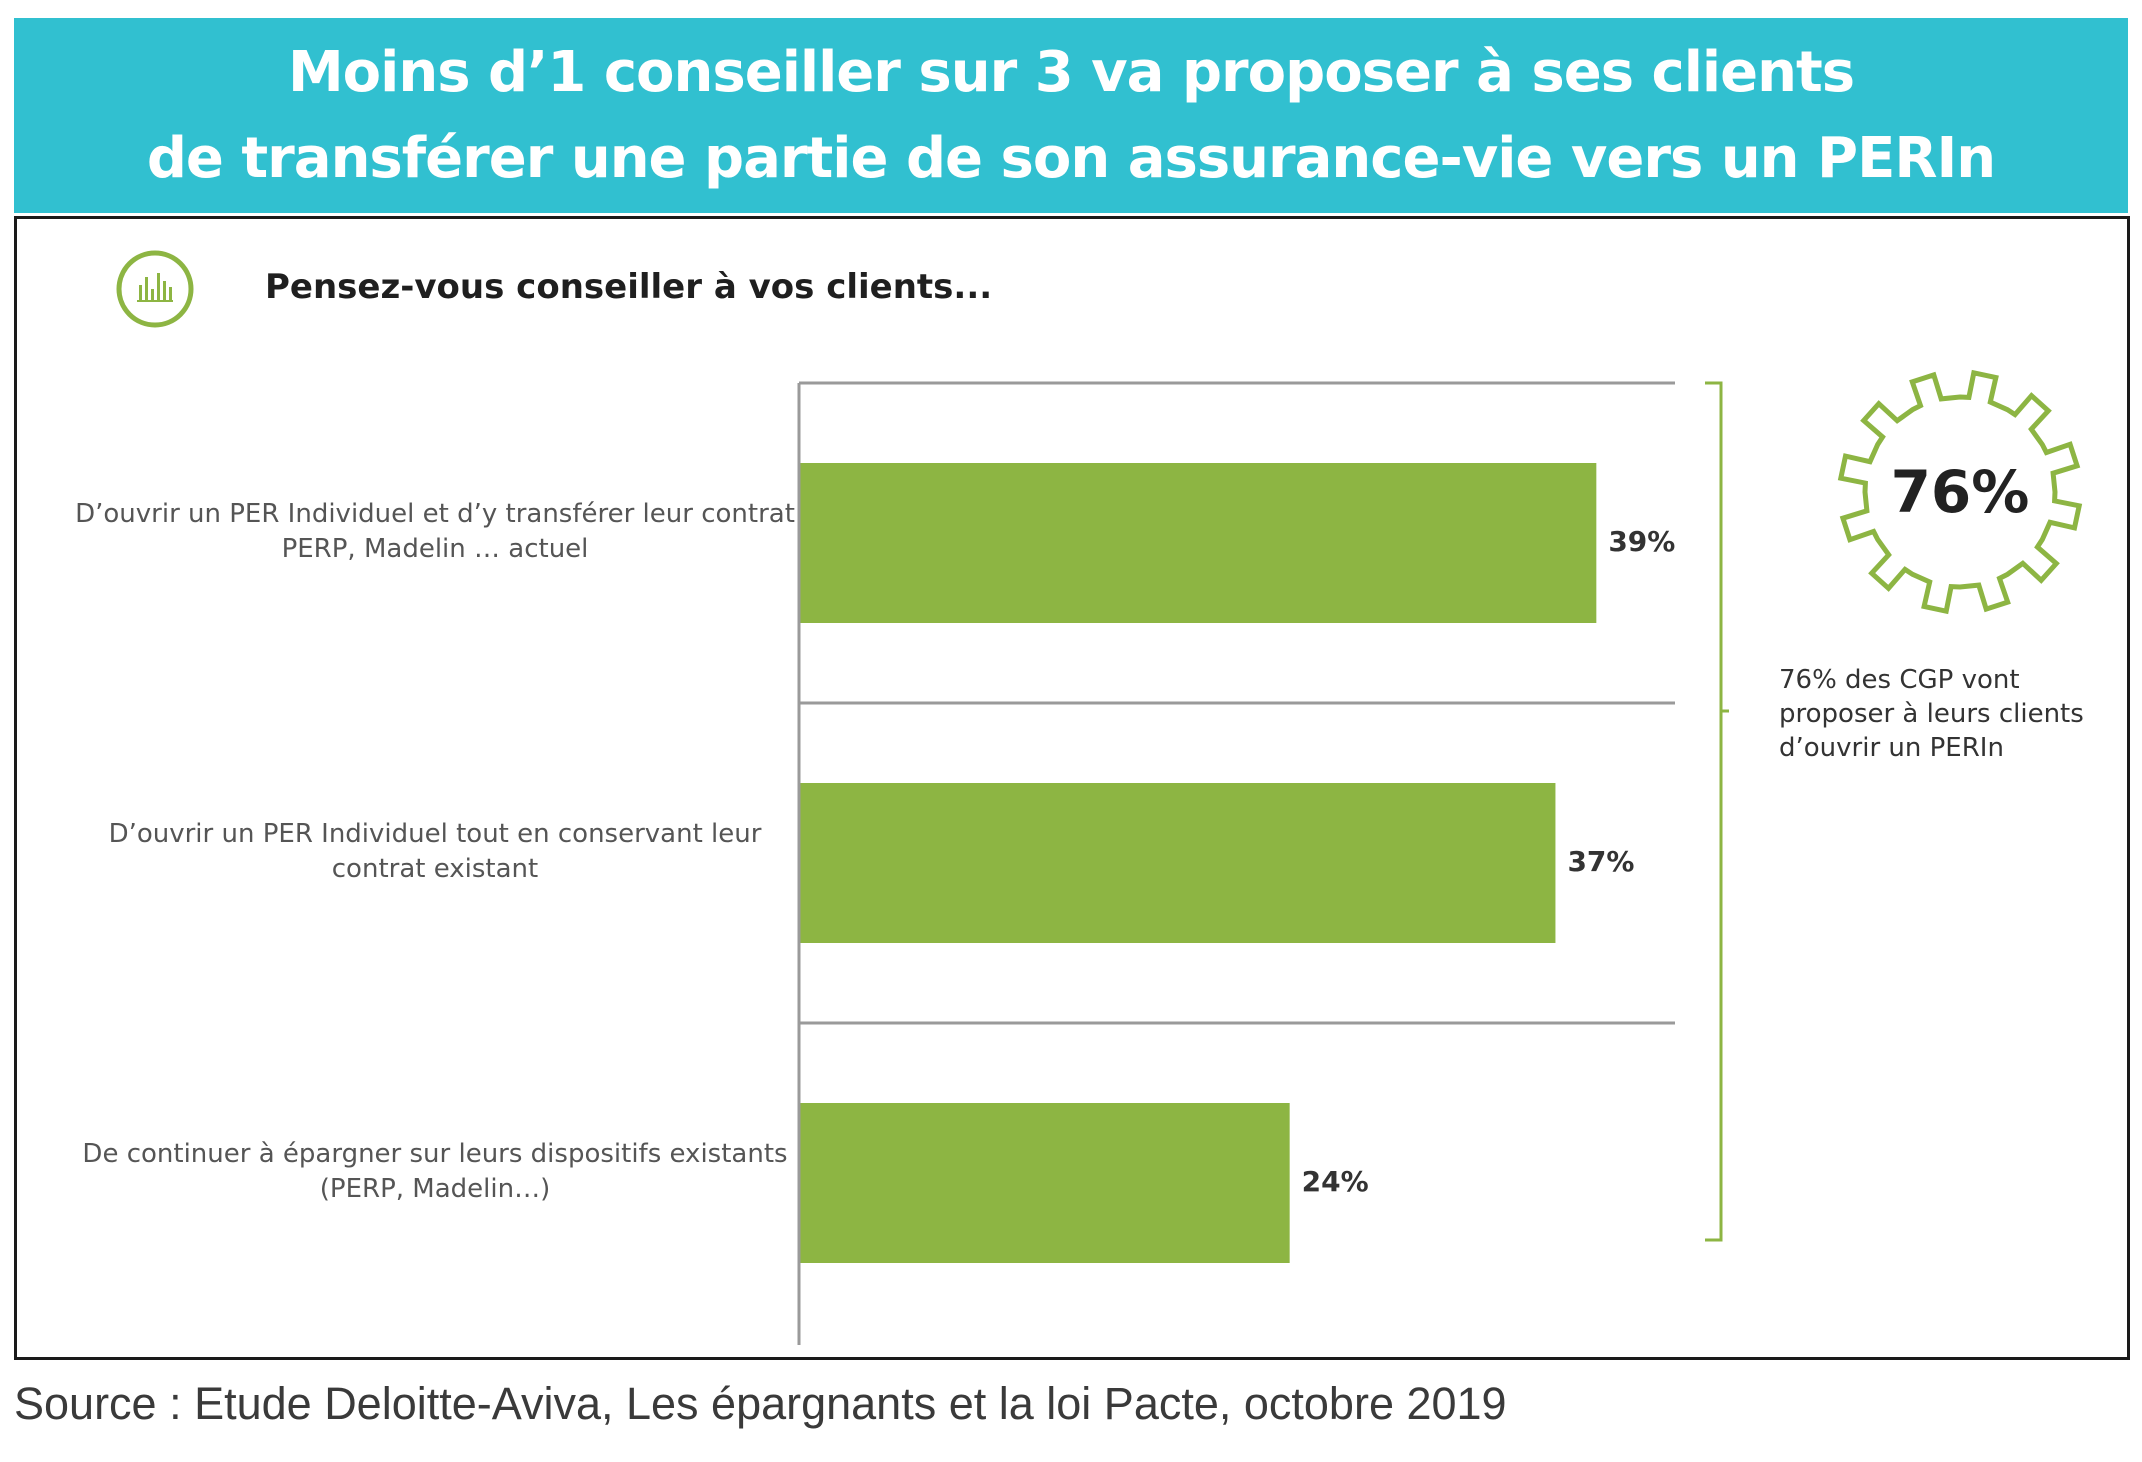 The width and height of the screenshot is (2142, 1462). I want to click on bar-chart-icon, so click(155, 289).